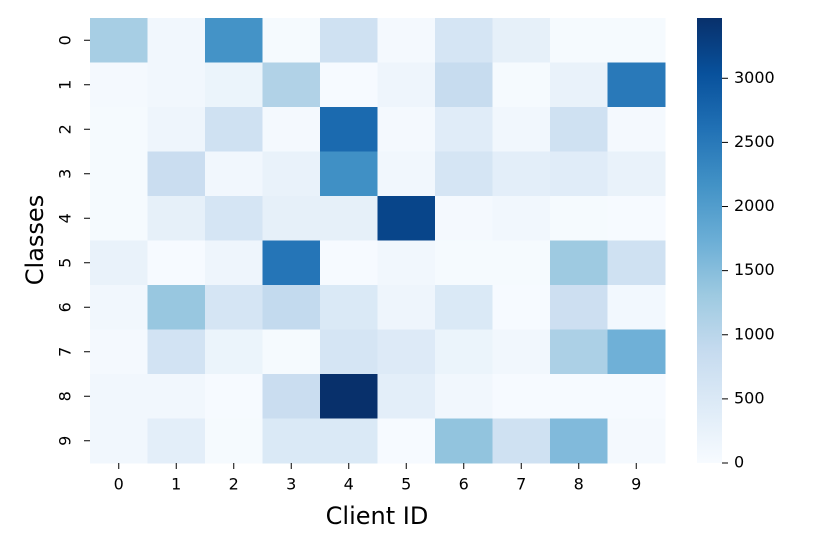 The width and height of the screenshot is (830, 558). I want to click on y-tick-label: 7, so click(65, 352).